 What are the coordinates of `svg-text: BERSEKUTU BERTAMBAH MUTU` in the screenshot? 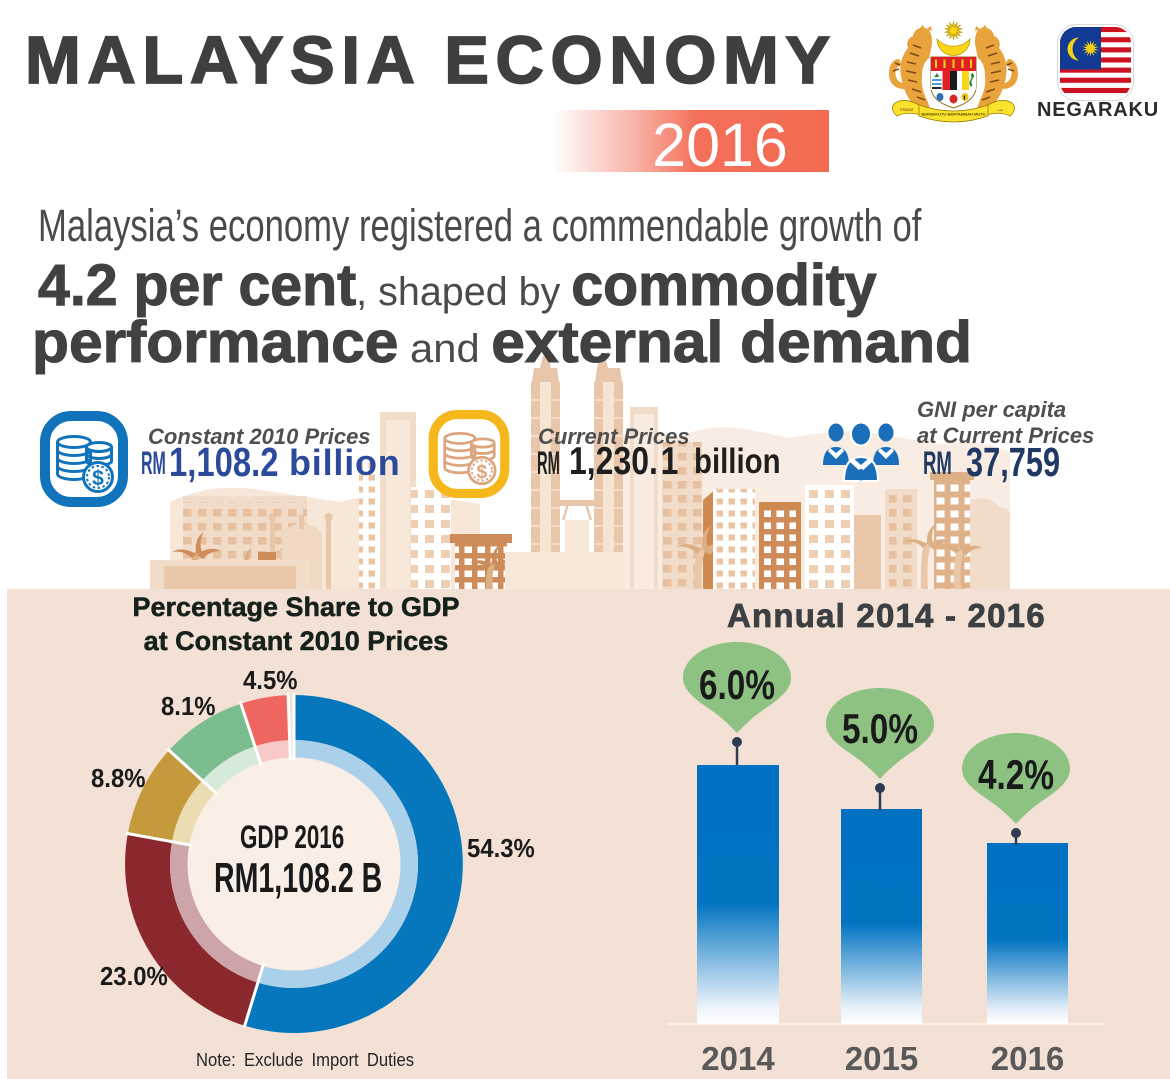 It's located at (953, 114).